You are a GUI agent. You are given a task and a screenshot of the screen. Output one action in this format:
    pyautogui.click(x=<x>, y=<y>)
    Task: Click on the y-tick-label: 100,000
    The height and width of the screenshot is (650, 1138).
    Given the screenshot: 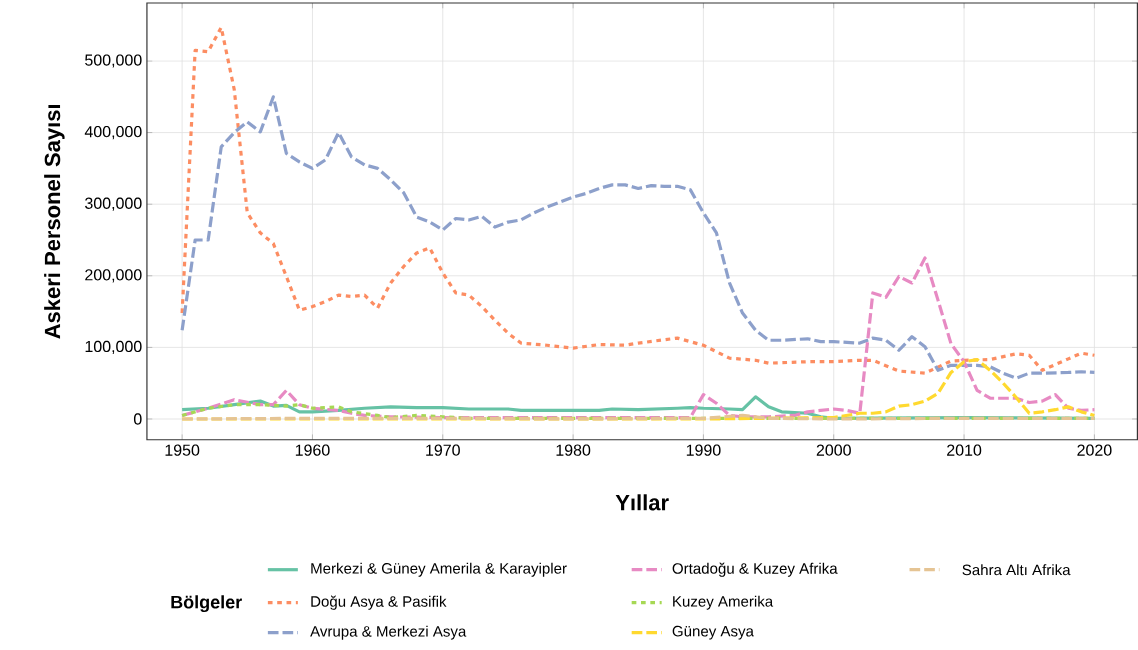 What is the action you would take?
    pyautogui.click(x=113, y=347)
    